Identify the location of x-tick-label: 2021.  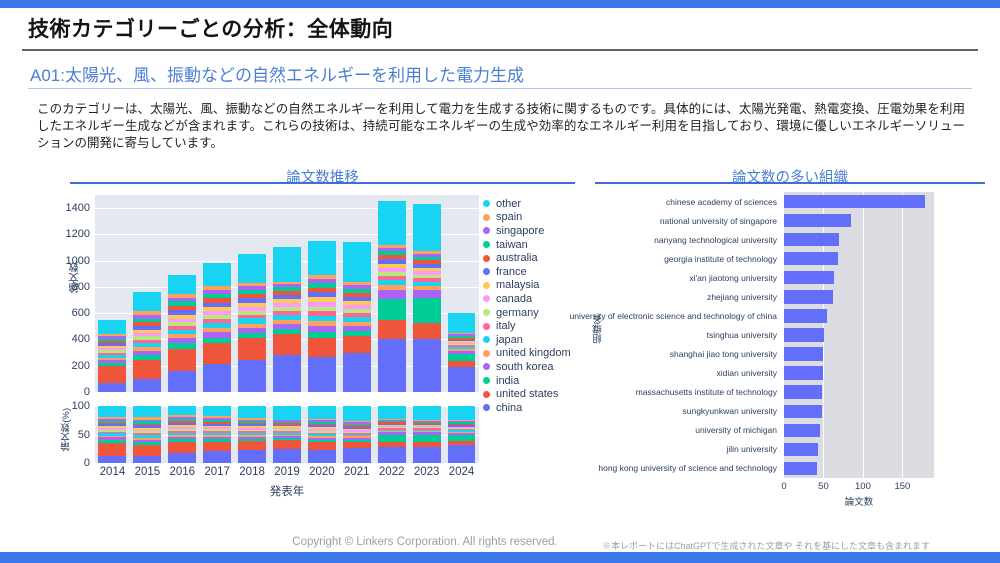
(357, 472).